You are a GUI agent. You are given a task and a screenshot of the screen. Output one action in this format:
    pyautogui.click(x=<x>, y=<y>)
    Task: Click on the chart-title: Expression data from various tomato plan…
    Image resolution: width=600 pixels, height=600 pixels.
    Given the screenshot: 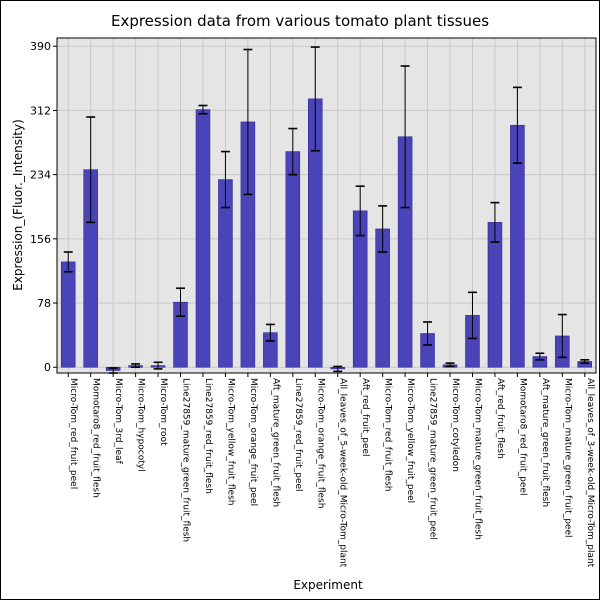 What is the action you would take?
    pyautogui.click(x=300, y=21)
    